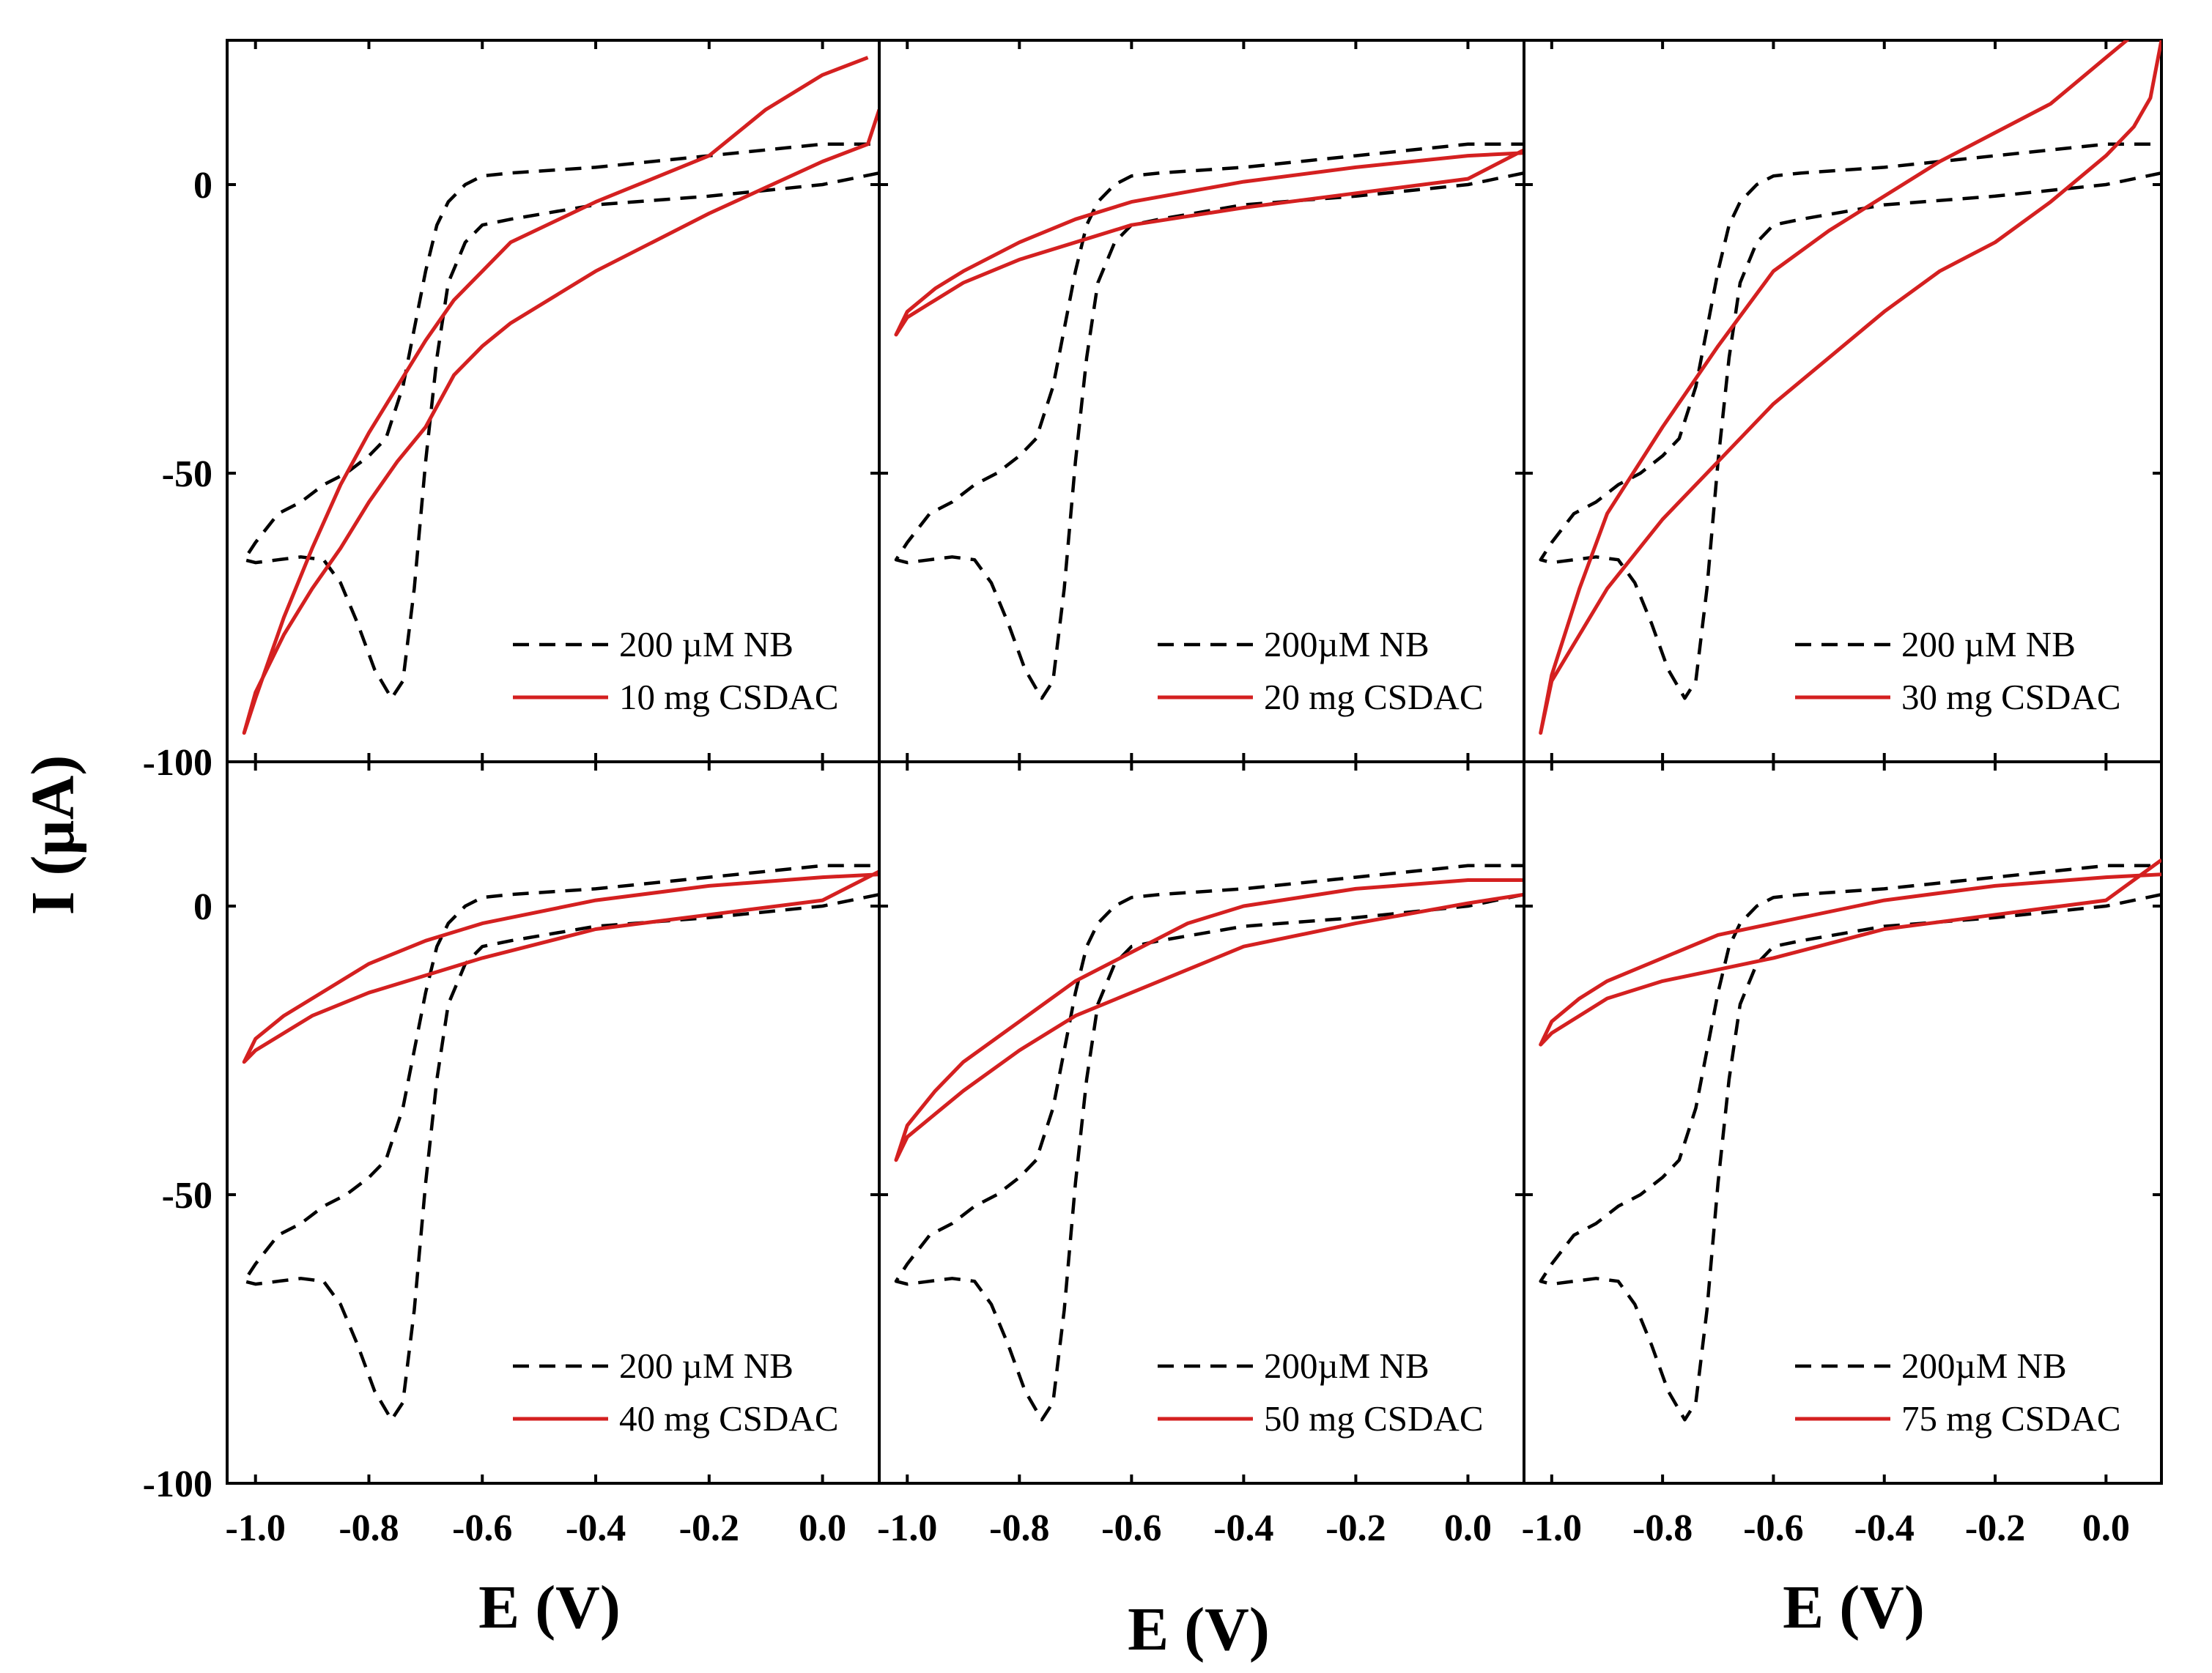 The width and height of the screenshot is (2212, 1673). Describe the element at coordinates (53, 835) in the screenshot. I see `y-axis-title: I (µA)` at that location.